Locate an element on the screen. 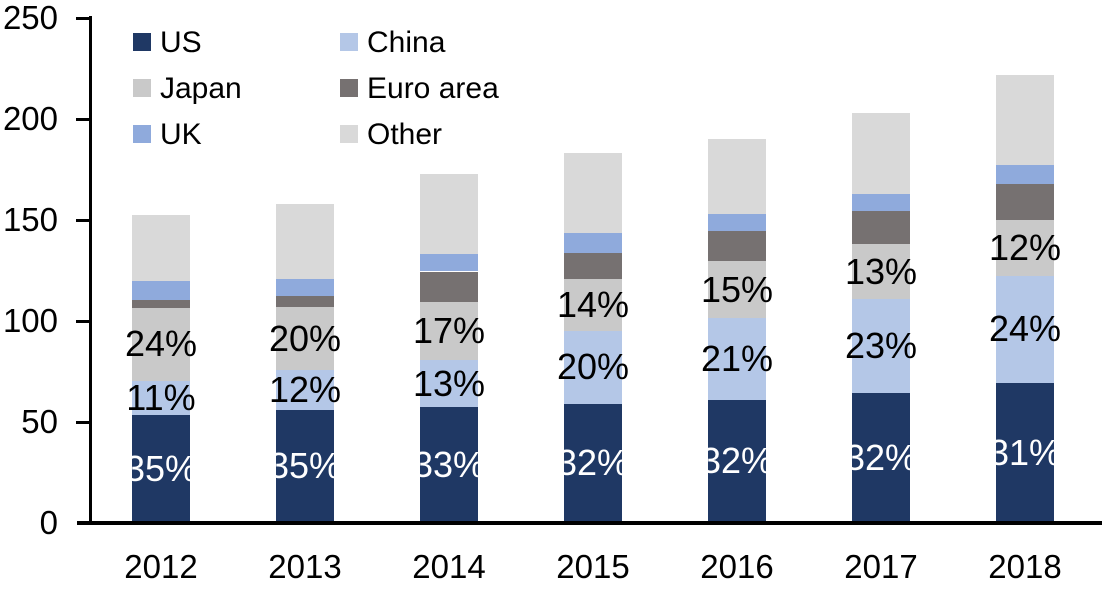 This screenshot has width=1102, height=598. y-tick-label: 150 is located at coordinates (30, 219).